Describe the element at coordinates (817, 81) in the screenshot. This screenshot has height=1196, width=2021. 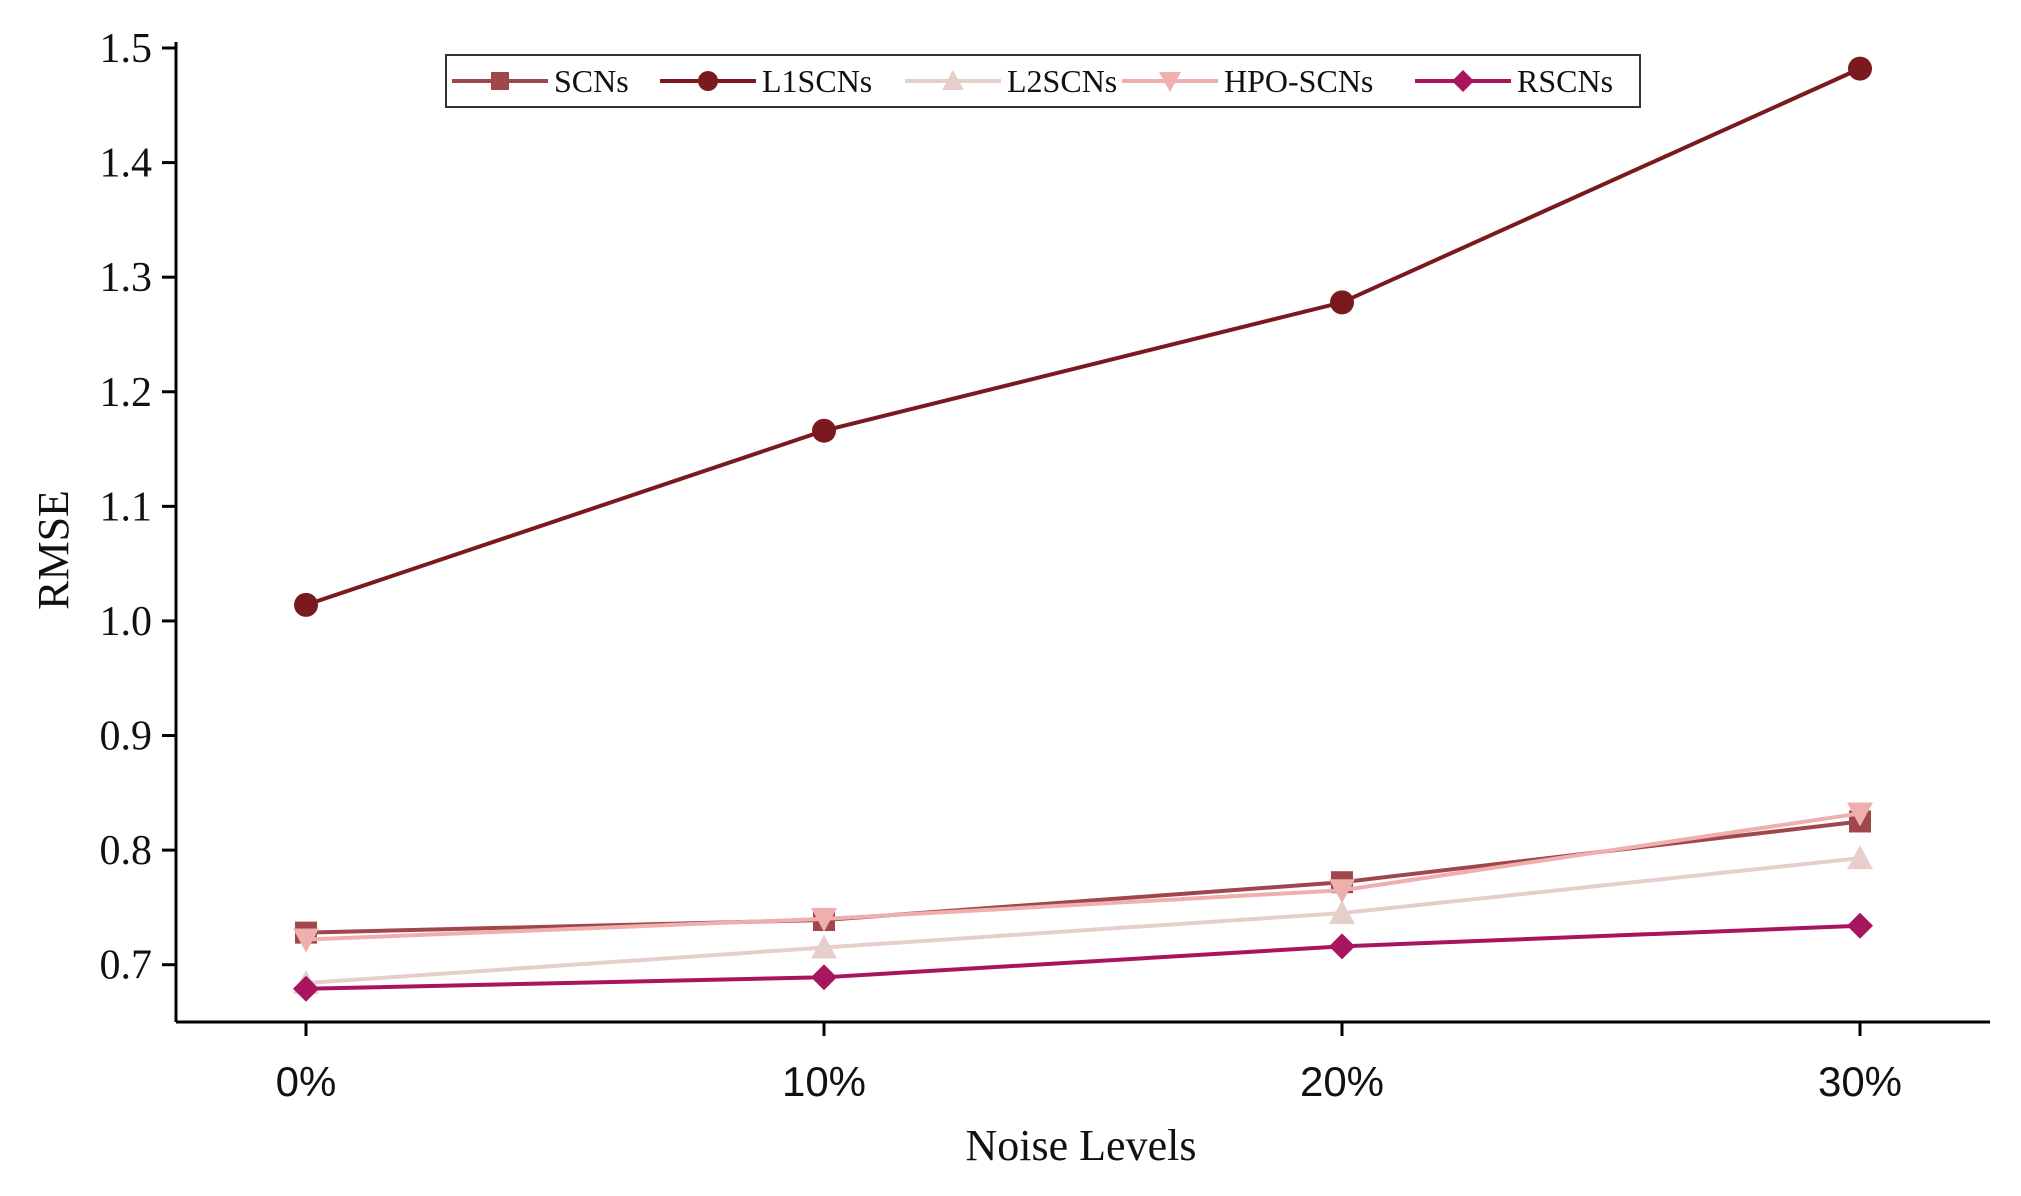
I see `legend-label: L1SCNs` at that location.